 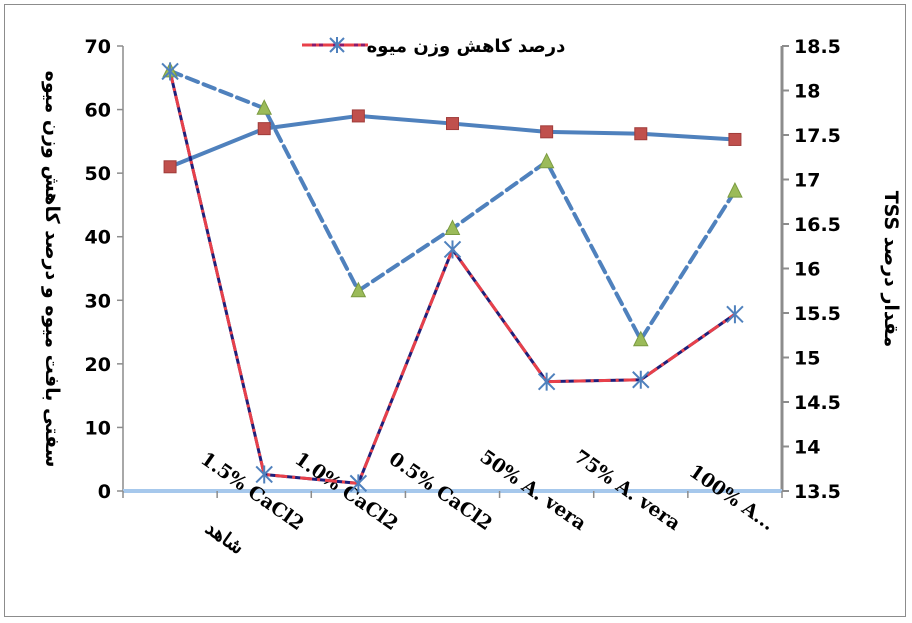 What do you see at coordinates (807, 181) in the screenshot?
I see `right-tick-label: 17` at bounding box center [807, 181].